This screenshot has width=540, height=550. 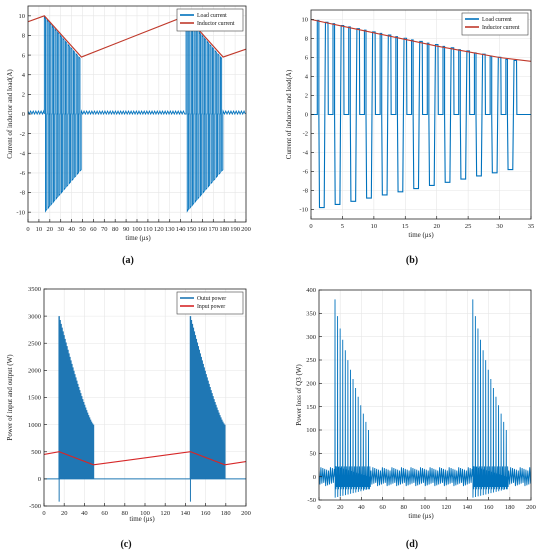 What do you see at coordinates (311, 430) in the screenshot?
I see `y-tick-label: 100` at bounding box center [311, 430].